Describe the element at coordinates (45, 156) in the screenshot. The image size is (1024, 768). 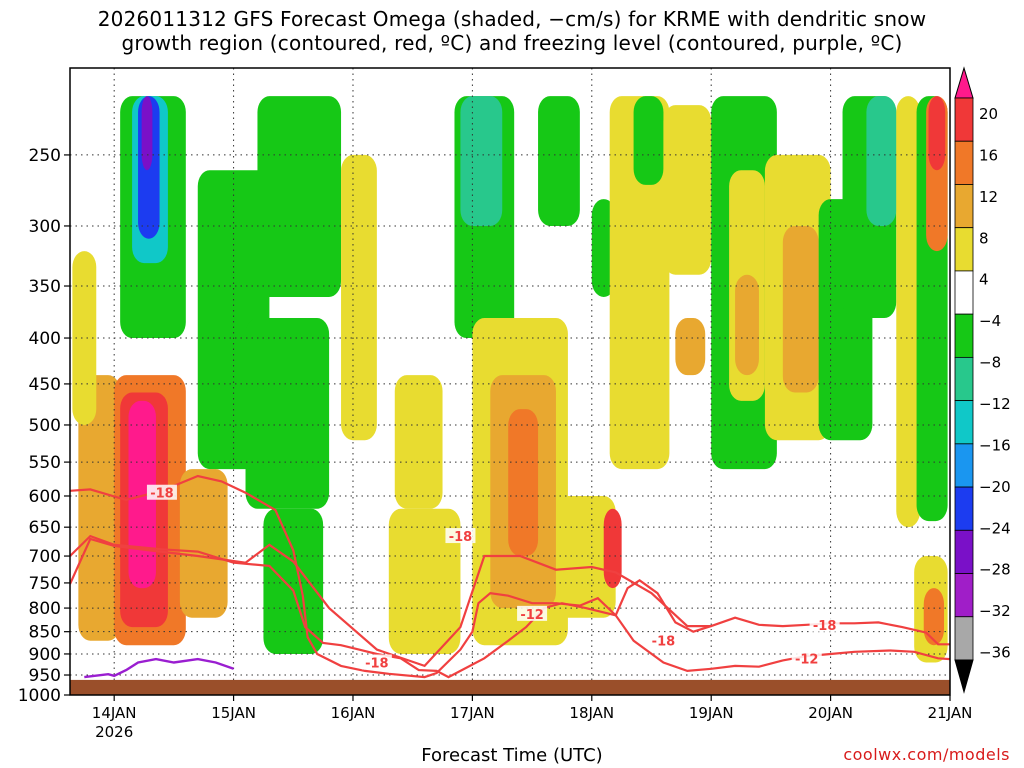
I see `y-tick-label: 250` at that location.